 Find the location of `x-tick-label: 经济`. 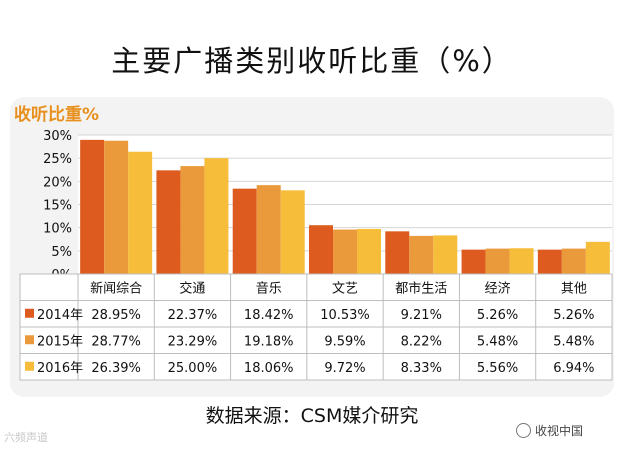

x-tick-label: 经济 is located at coordinates (498, 288).